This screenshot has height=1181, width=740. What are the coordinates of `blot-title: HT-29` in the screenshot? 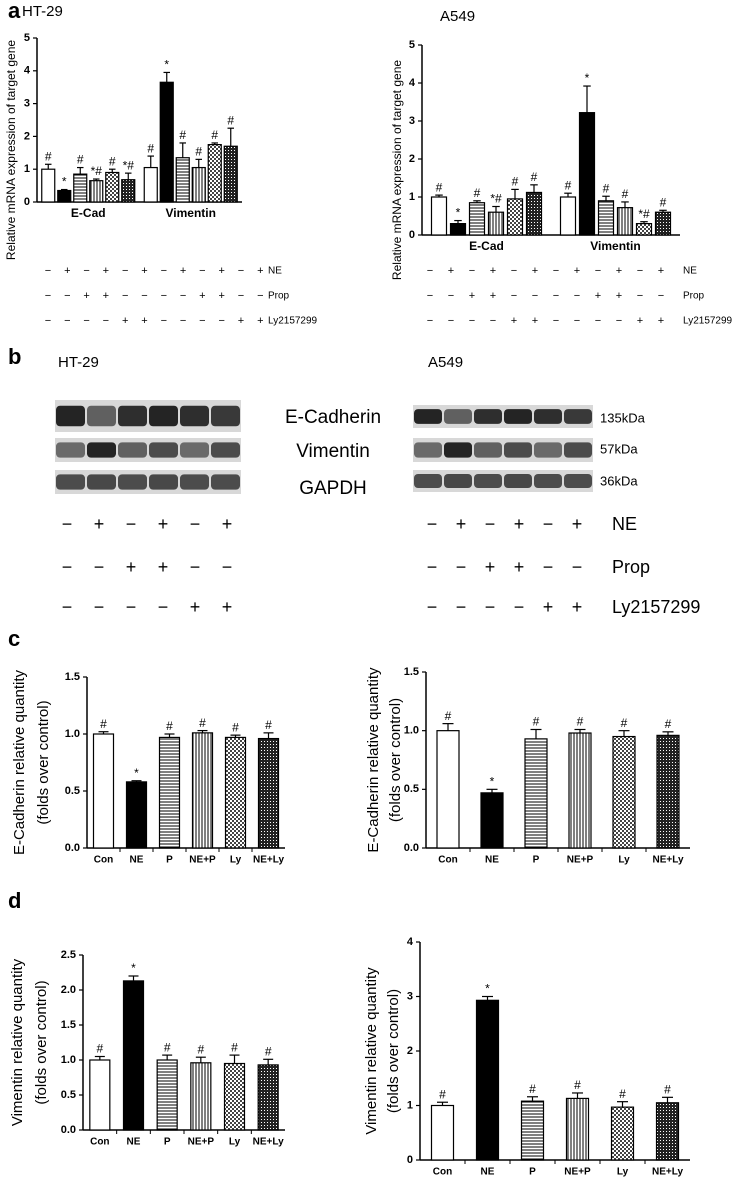 It's located at (78, 362).